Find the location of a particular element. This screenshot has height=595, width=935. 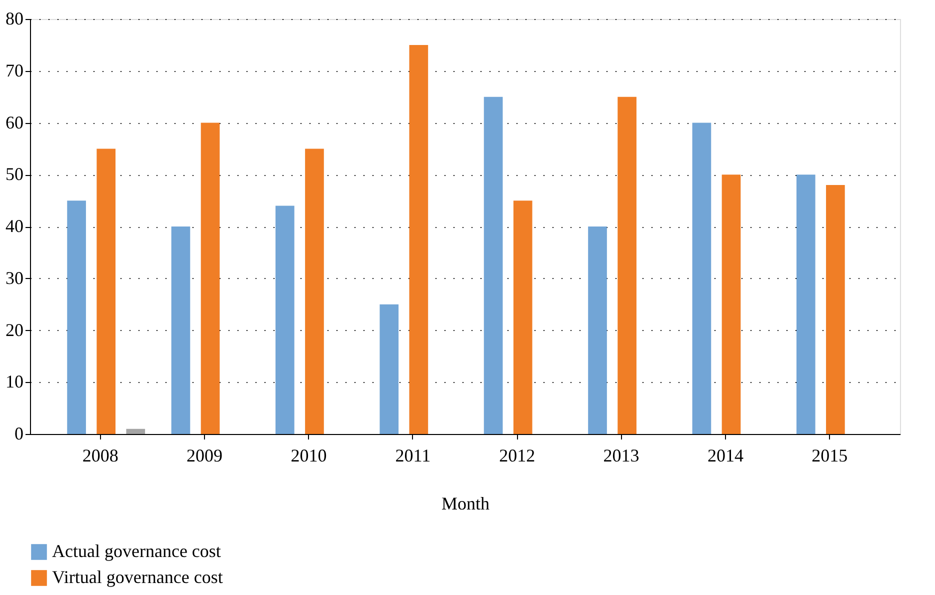

y-tick-label: 0 is located at coordinates (19, 434).